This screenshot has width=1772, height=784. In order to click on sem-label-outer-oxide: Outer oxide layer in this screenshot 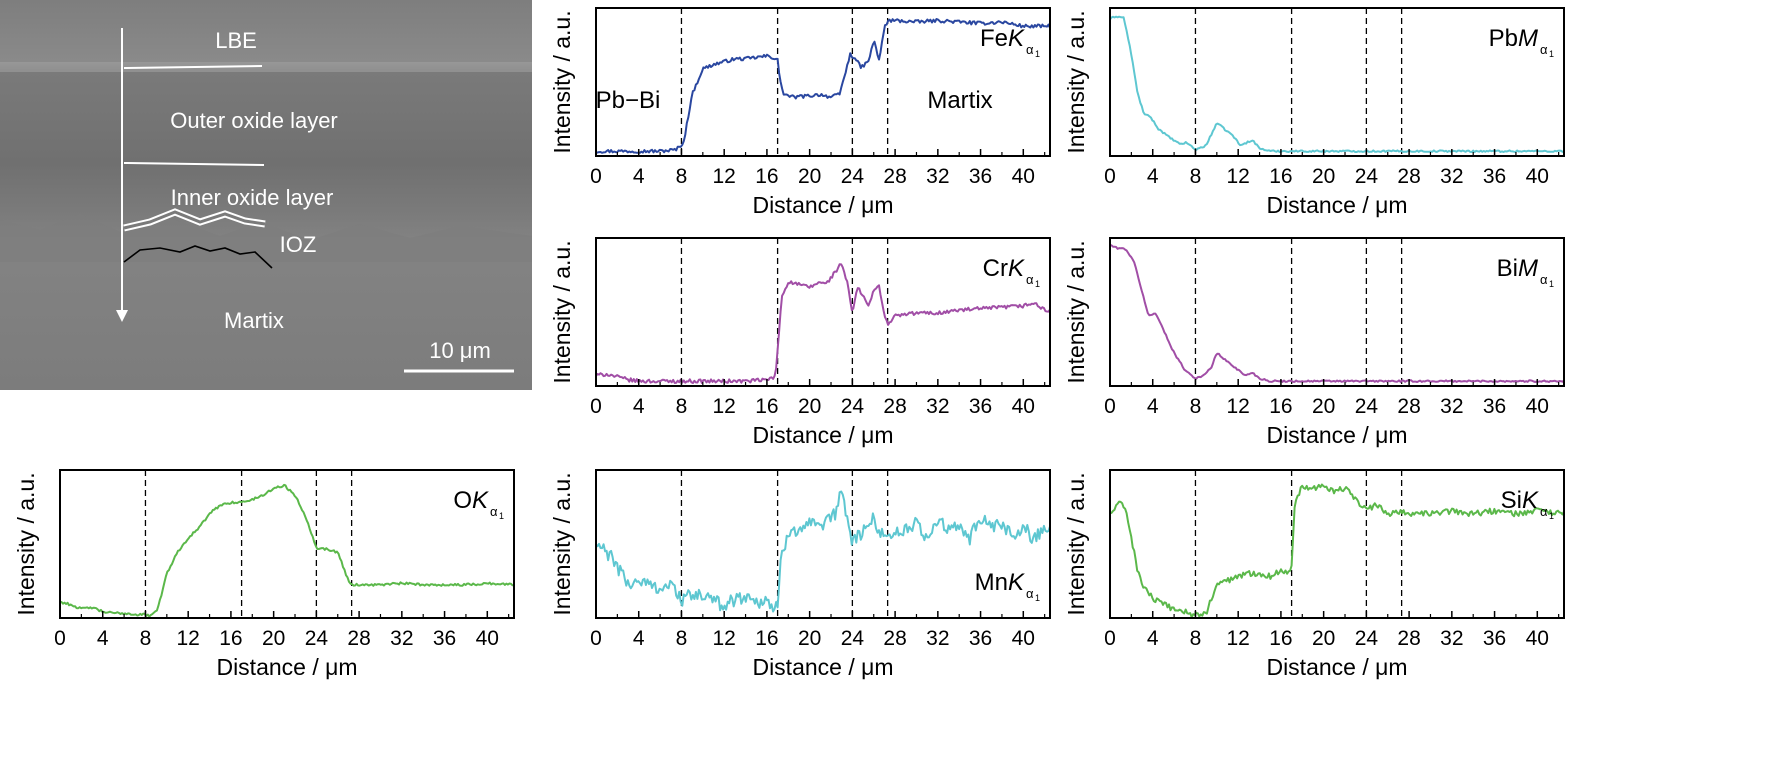, I will do `click(254, 120)`.